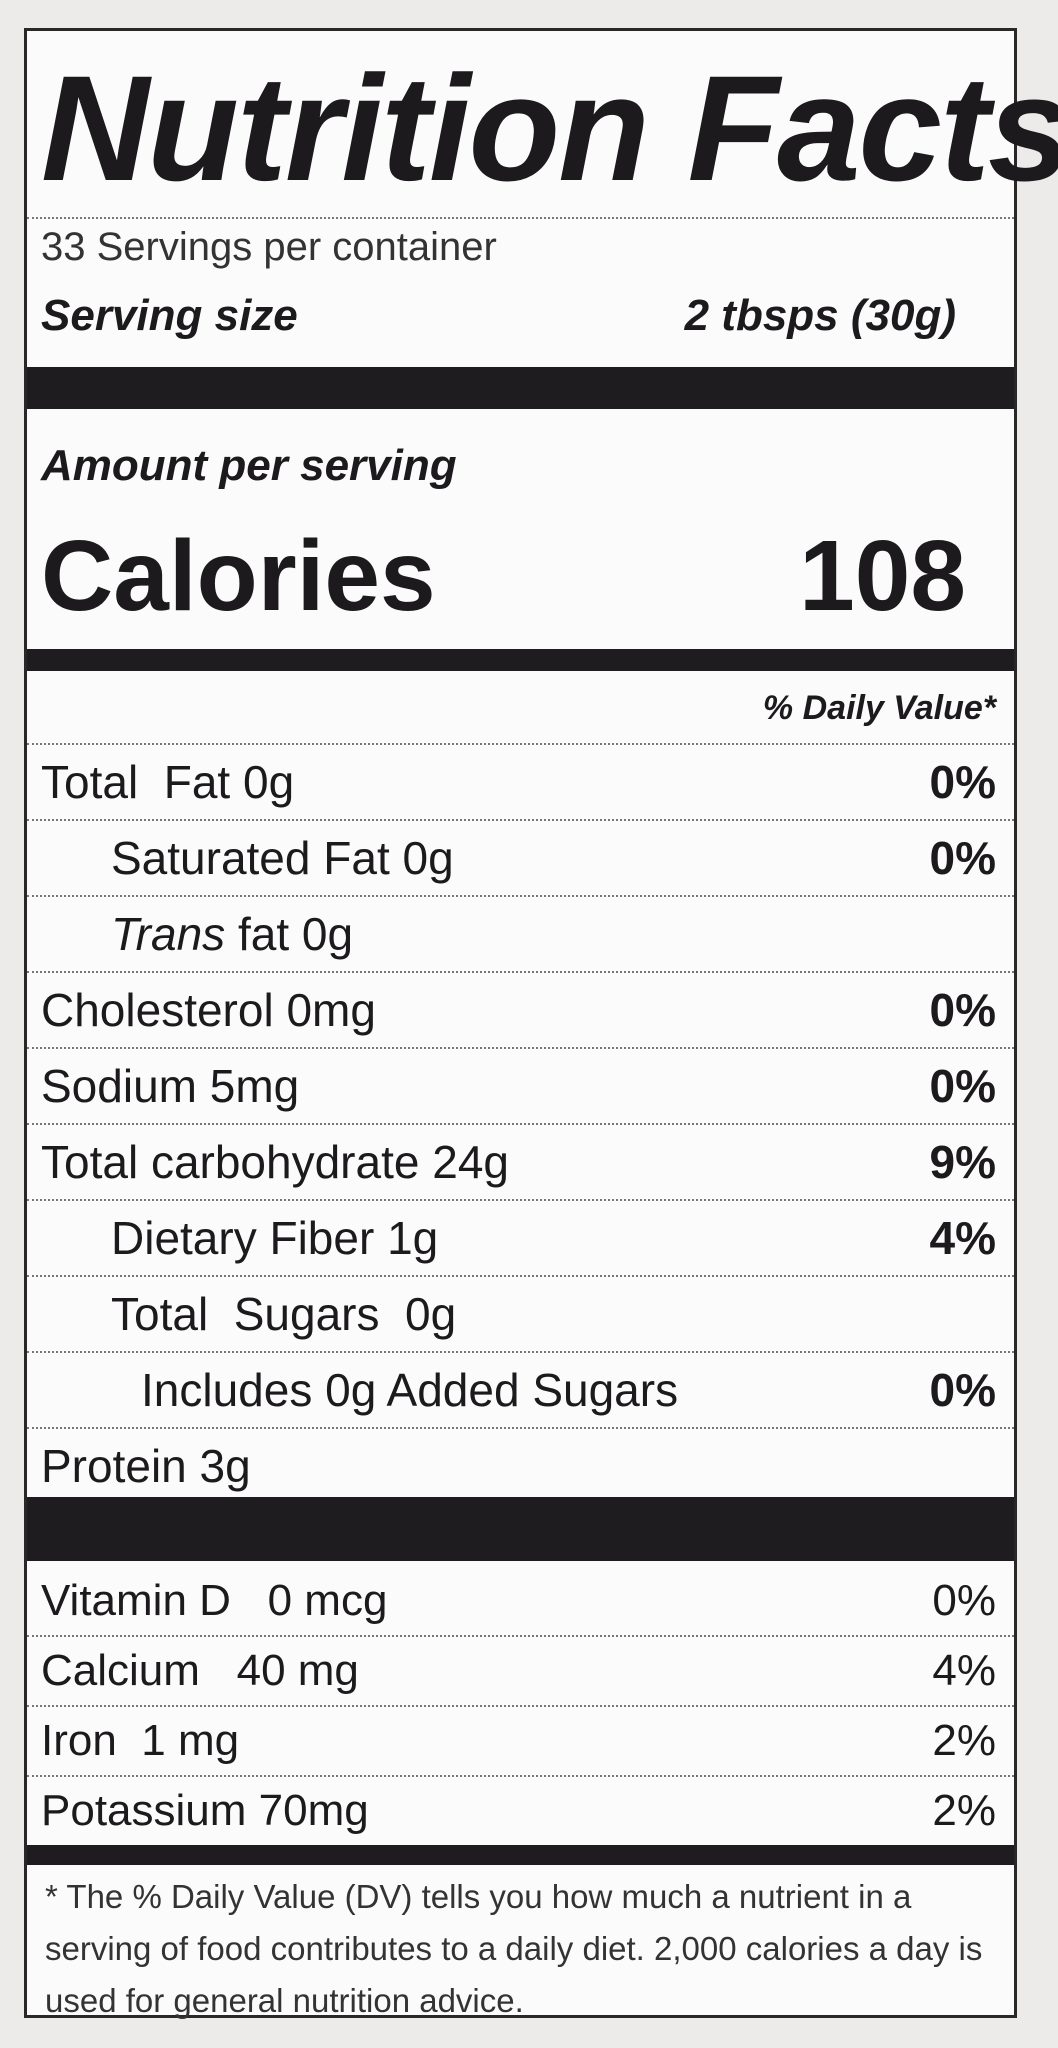 The image size is (1058, 2048). What do you see at coordinates (205, 1810) in the screenshot?
I see `vitamin-name: Potassium 70mg` at bounding box center [205, 1810].